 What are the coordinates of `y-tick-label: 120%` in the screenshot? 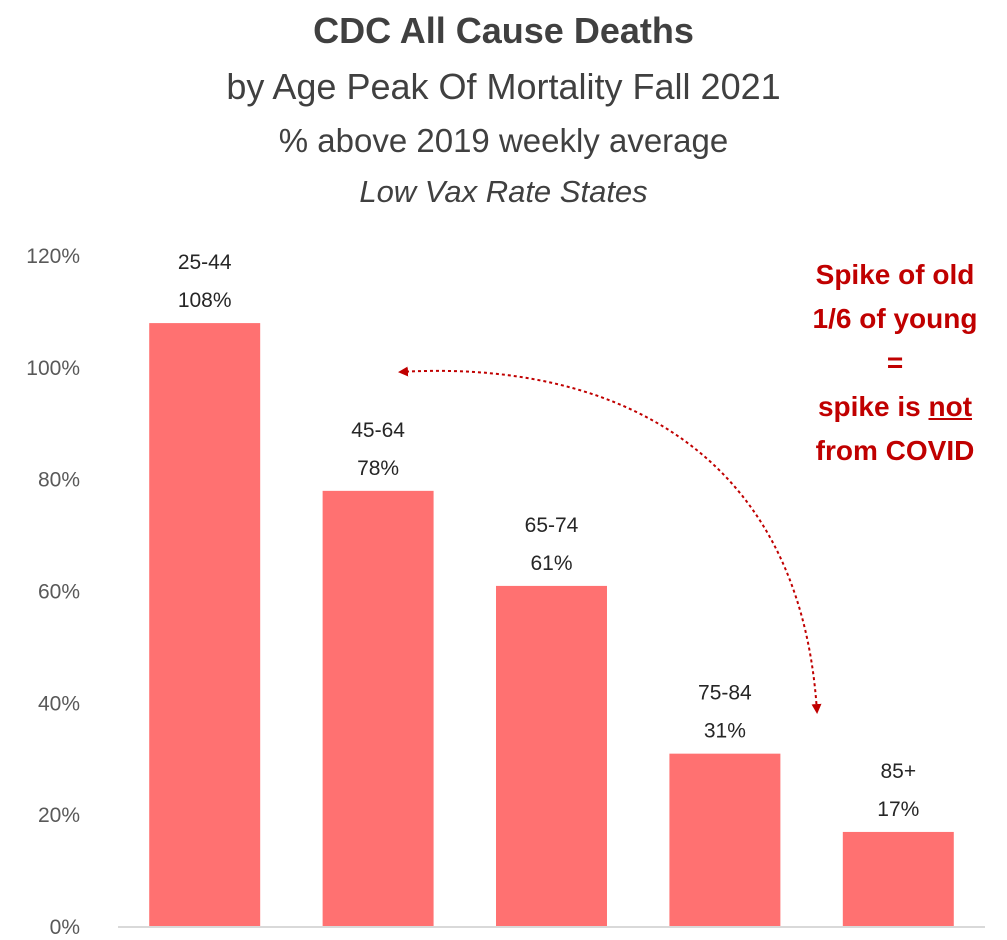 It's located at (53, 256).